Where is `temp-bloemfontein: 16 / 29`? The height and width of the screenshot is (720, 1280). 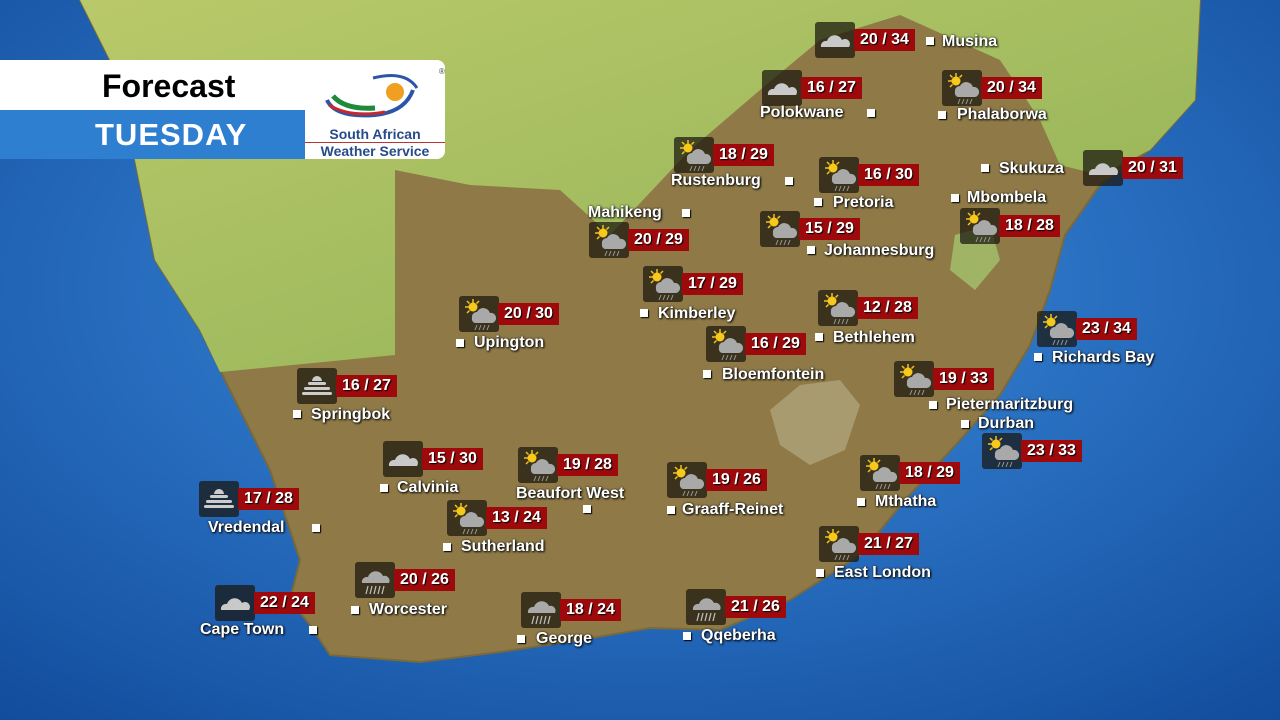
temp-bloemfontein: 16 / 29 is located at coordinates (775, 344).